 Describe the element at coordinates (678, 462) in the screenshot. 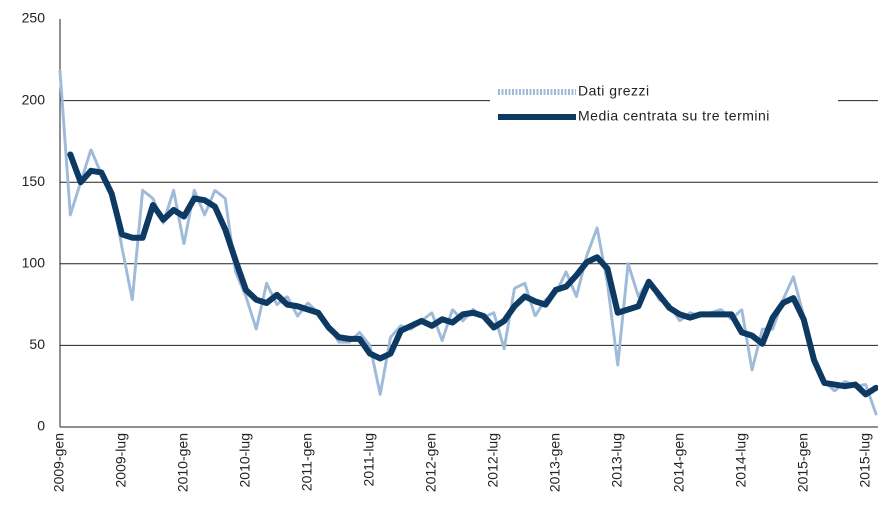

I see `x-tick-label: 2014-gen` at that location.